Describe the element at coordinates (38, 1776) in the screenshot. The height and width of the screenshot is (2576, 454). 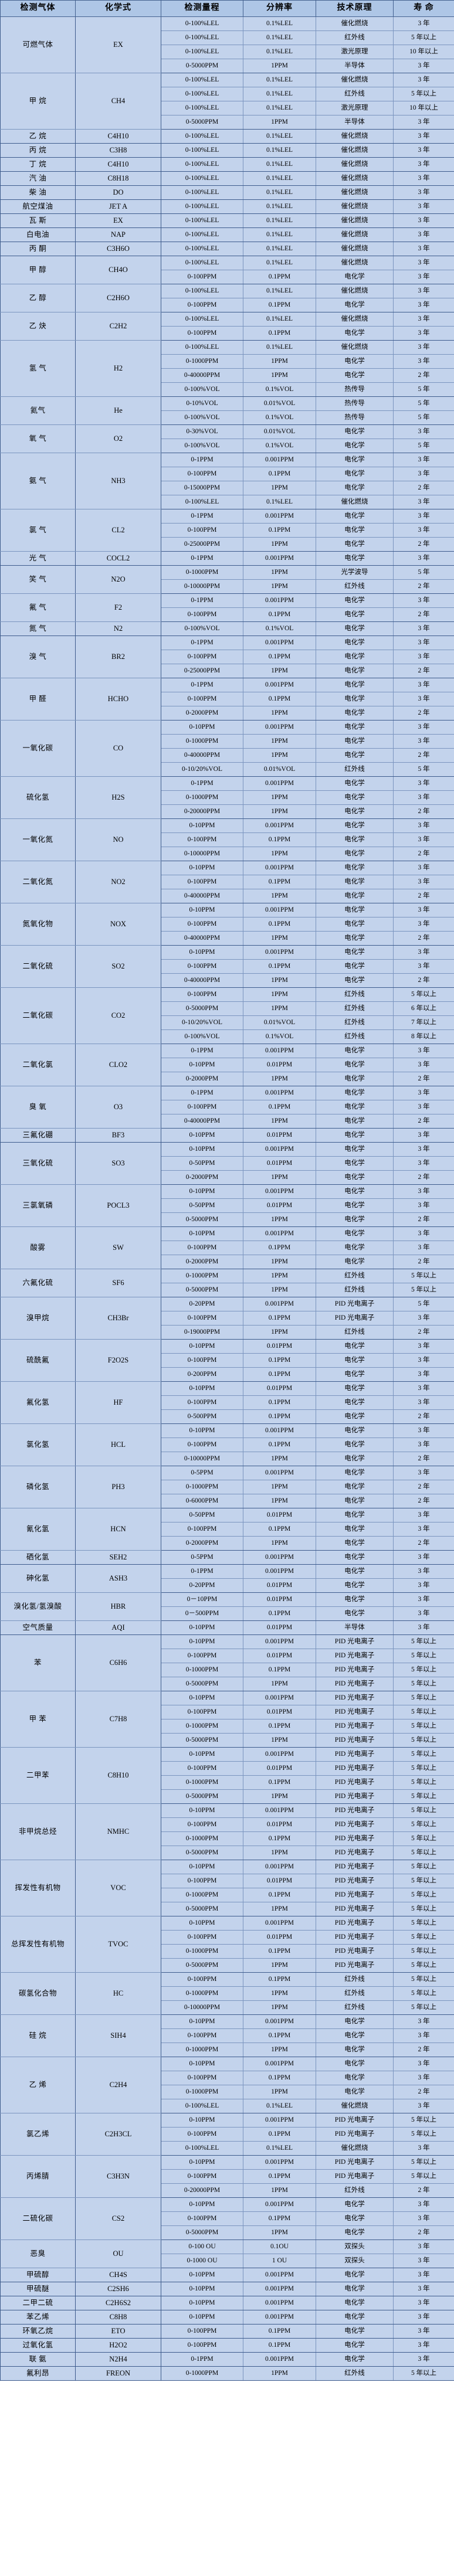
I see `cell-gas-name: 二甲苯` at that location.